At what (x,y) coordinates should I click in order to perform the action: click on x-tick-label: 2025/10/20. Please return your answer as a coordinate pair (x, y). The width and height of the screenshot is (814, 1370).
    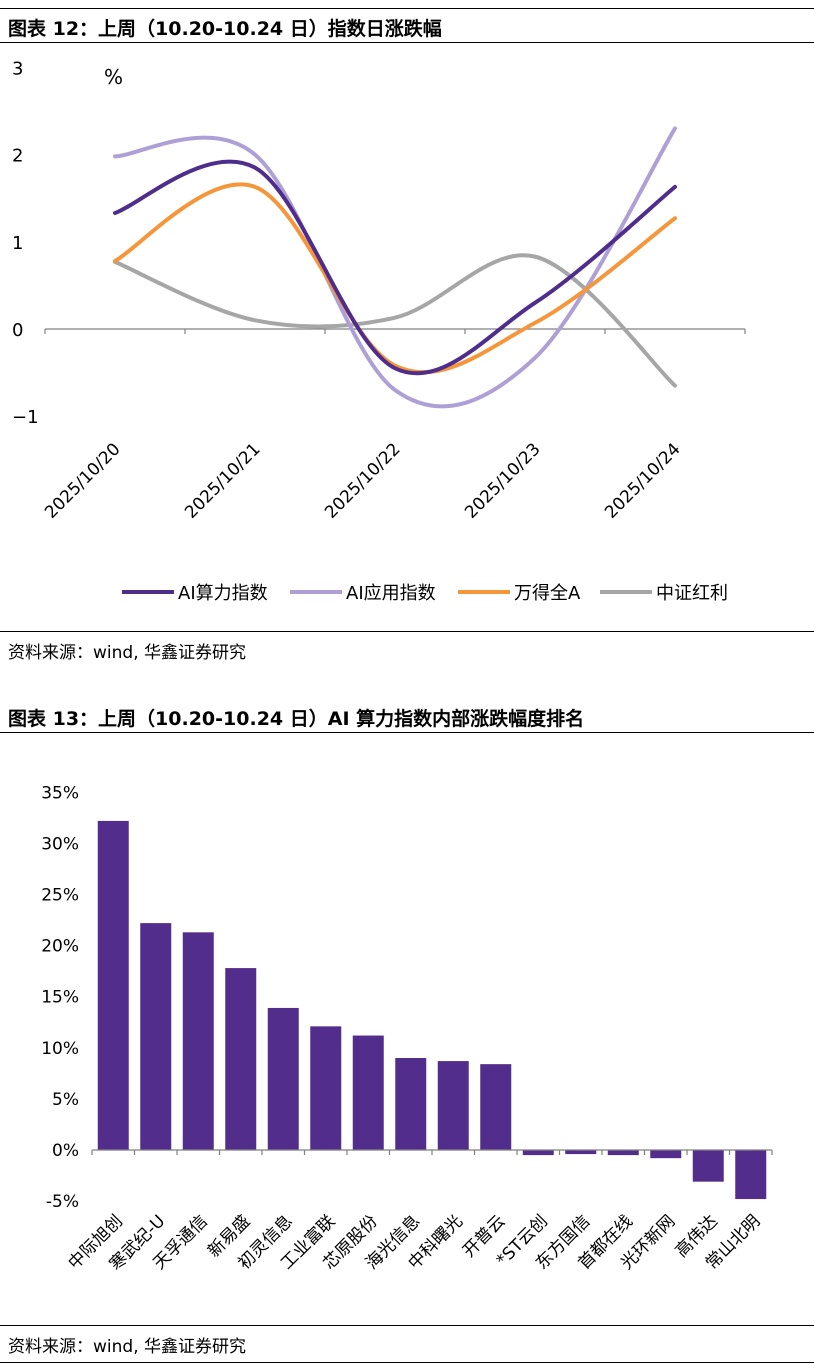
    Looking at the image, I should click on (82, 480).